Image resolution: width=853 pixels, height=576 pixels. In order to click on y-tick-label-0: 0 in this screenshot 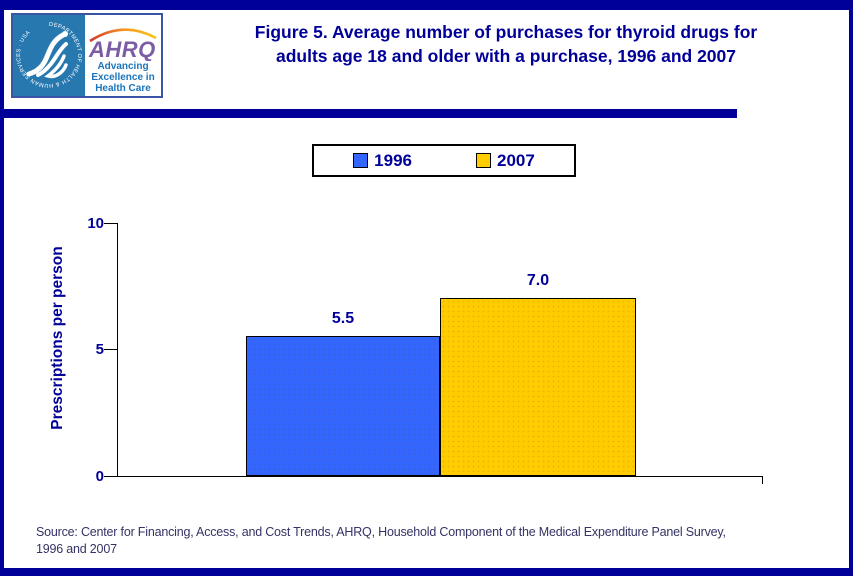, I will do `click(99, 476)`.